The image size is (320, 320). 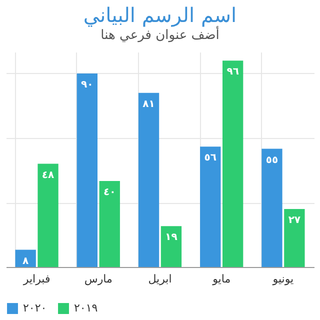 I want to click on chart-title: اسم الرسم البياني, so click(x=160, y=15).